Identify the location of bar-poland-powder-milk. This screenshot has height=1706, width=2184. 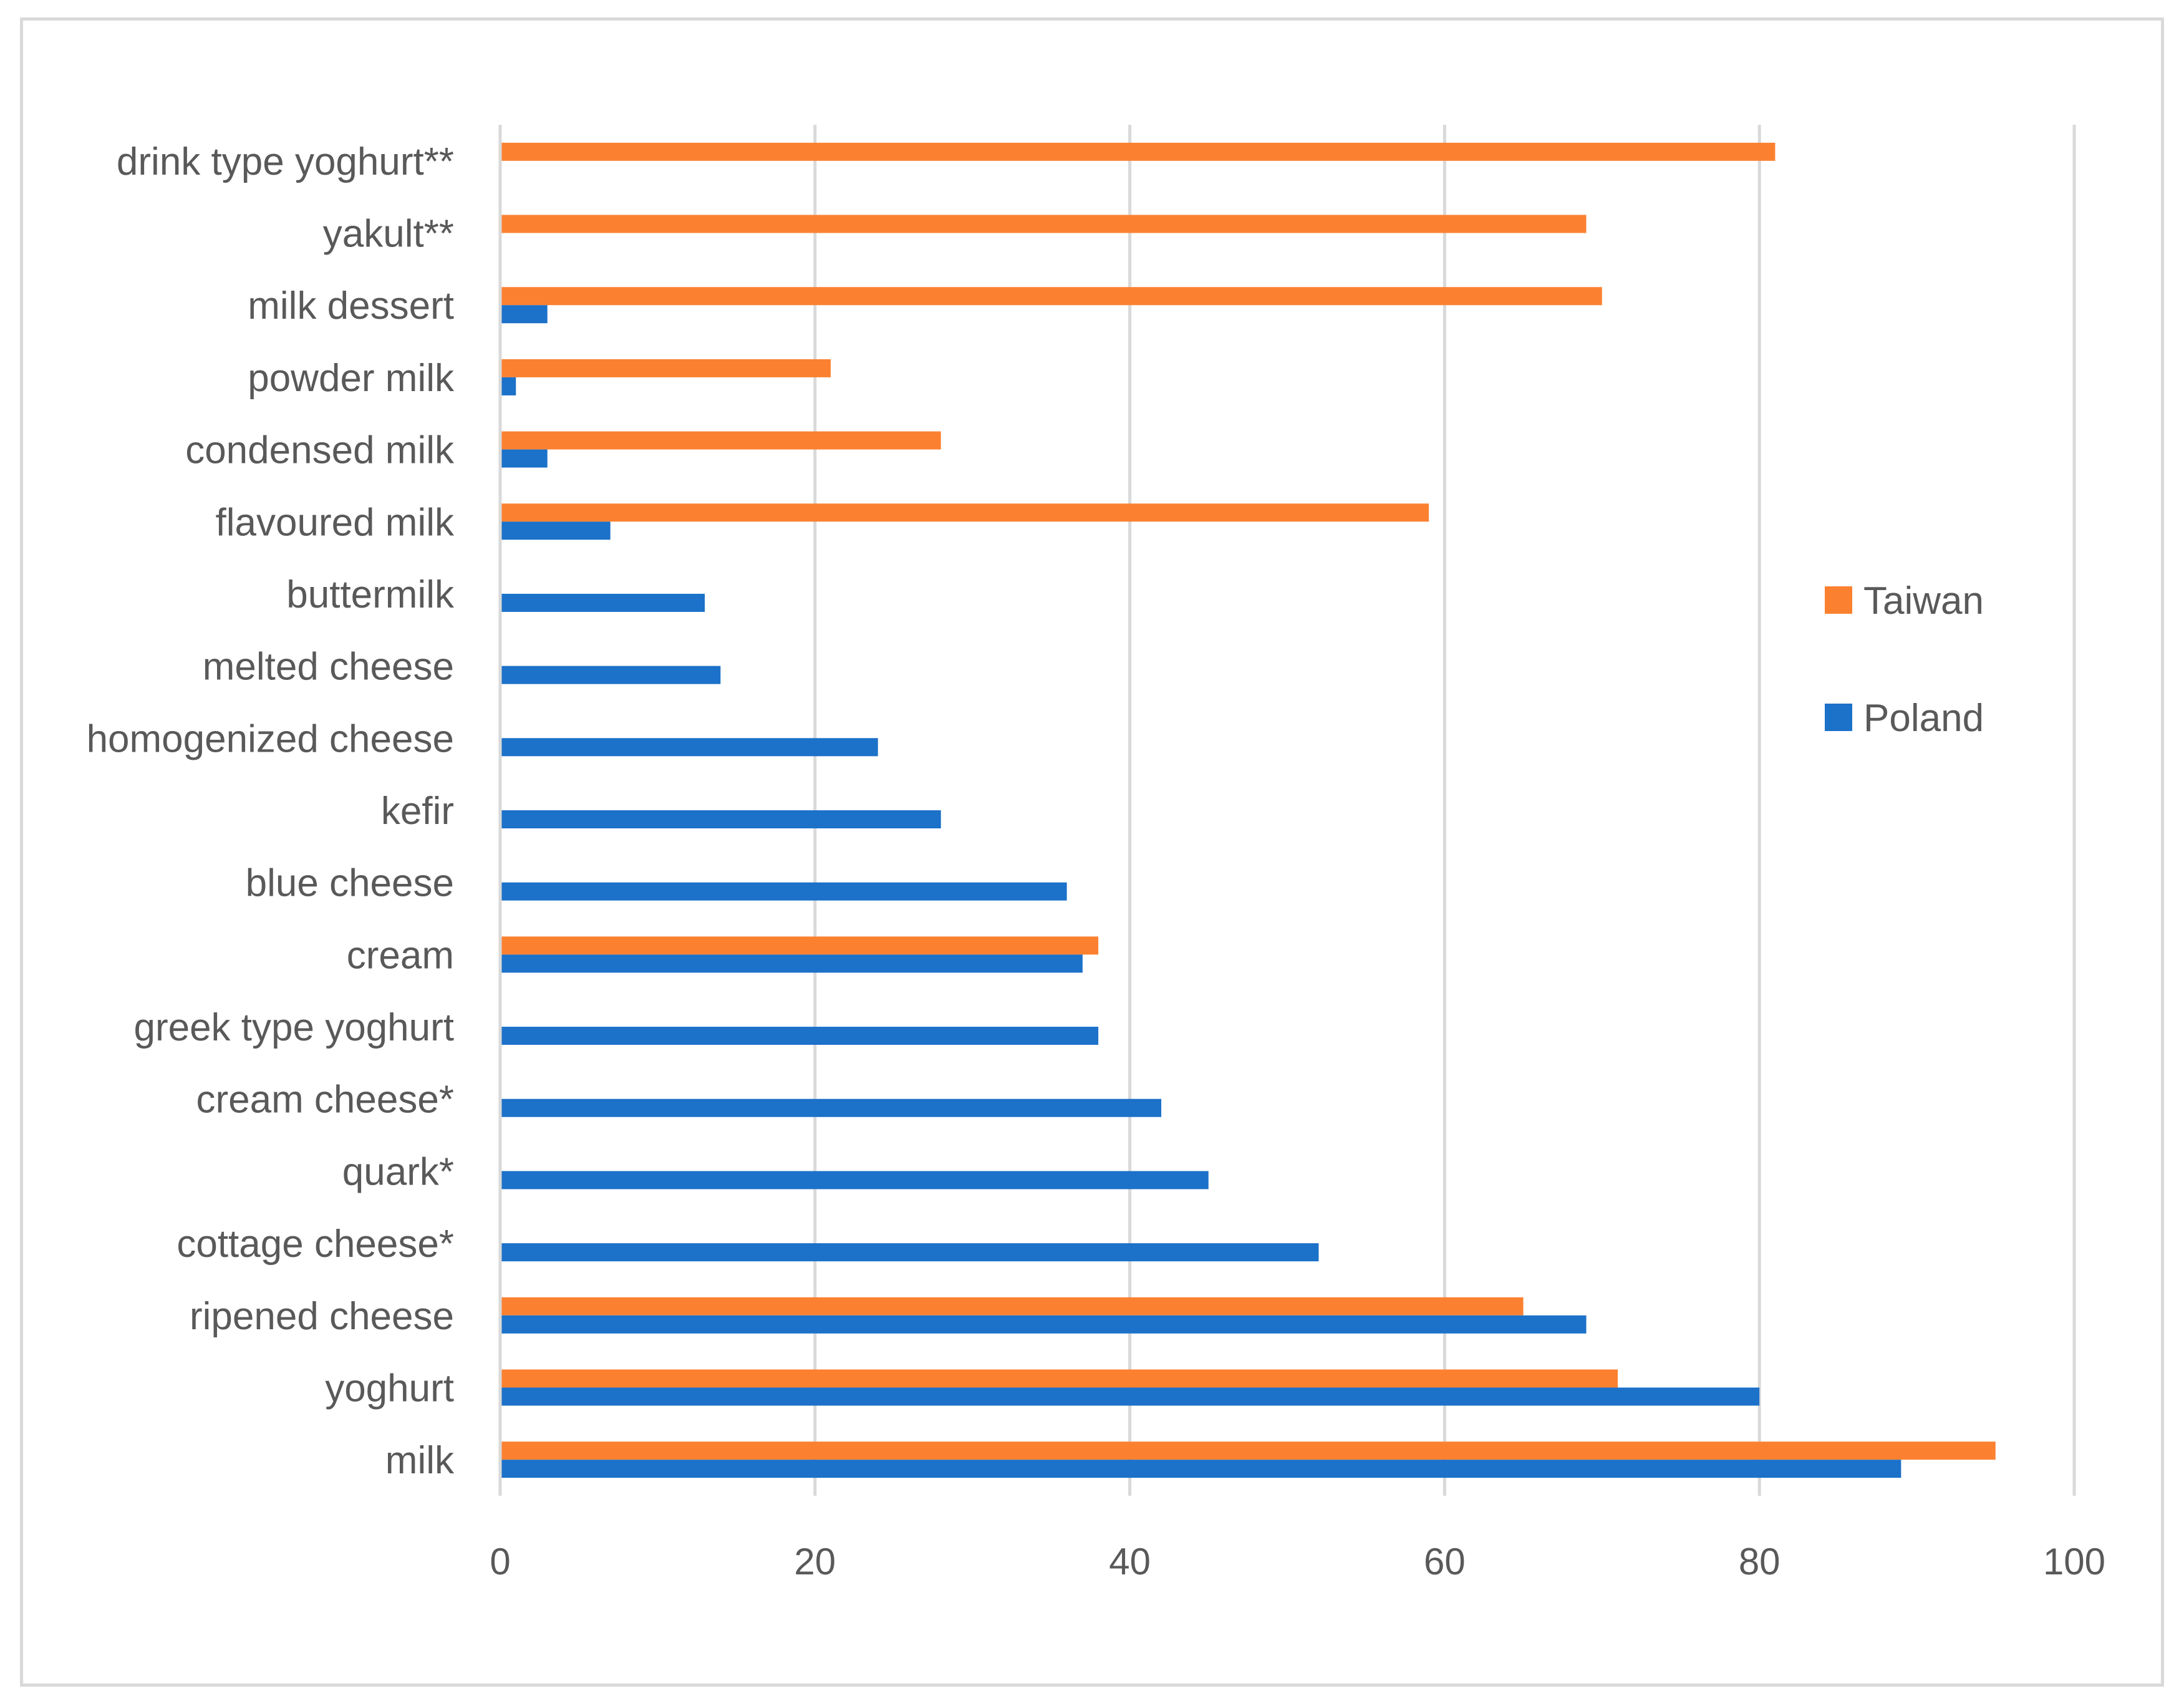
(508, 386).